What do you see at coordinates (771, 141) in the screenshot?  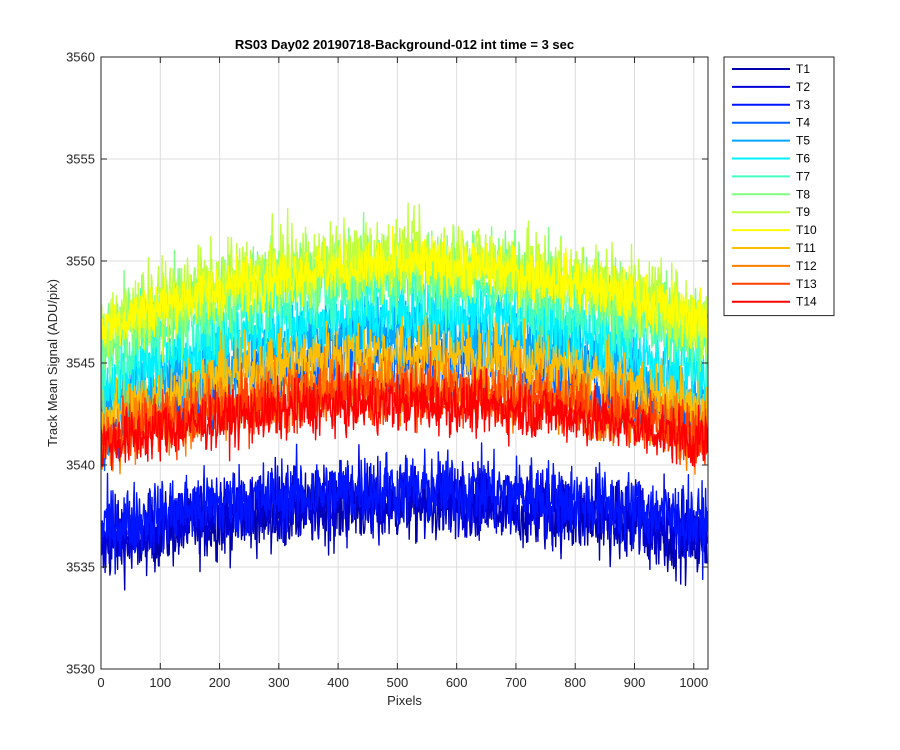 I see `legend-item-t5: T5` at bounding box center [771, 141].